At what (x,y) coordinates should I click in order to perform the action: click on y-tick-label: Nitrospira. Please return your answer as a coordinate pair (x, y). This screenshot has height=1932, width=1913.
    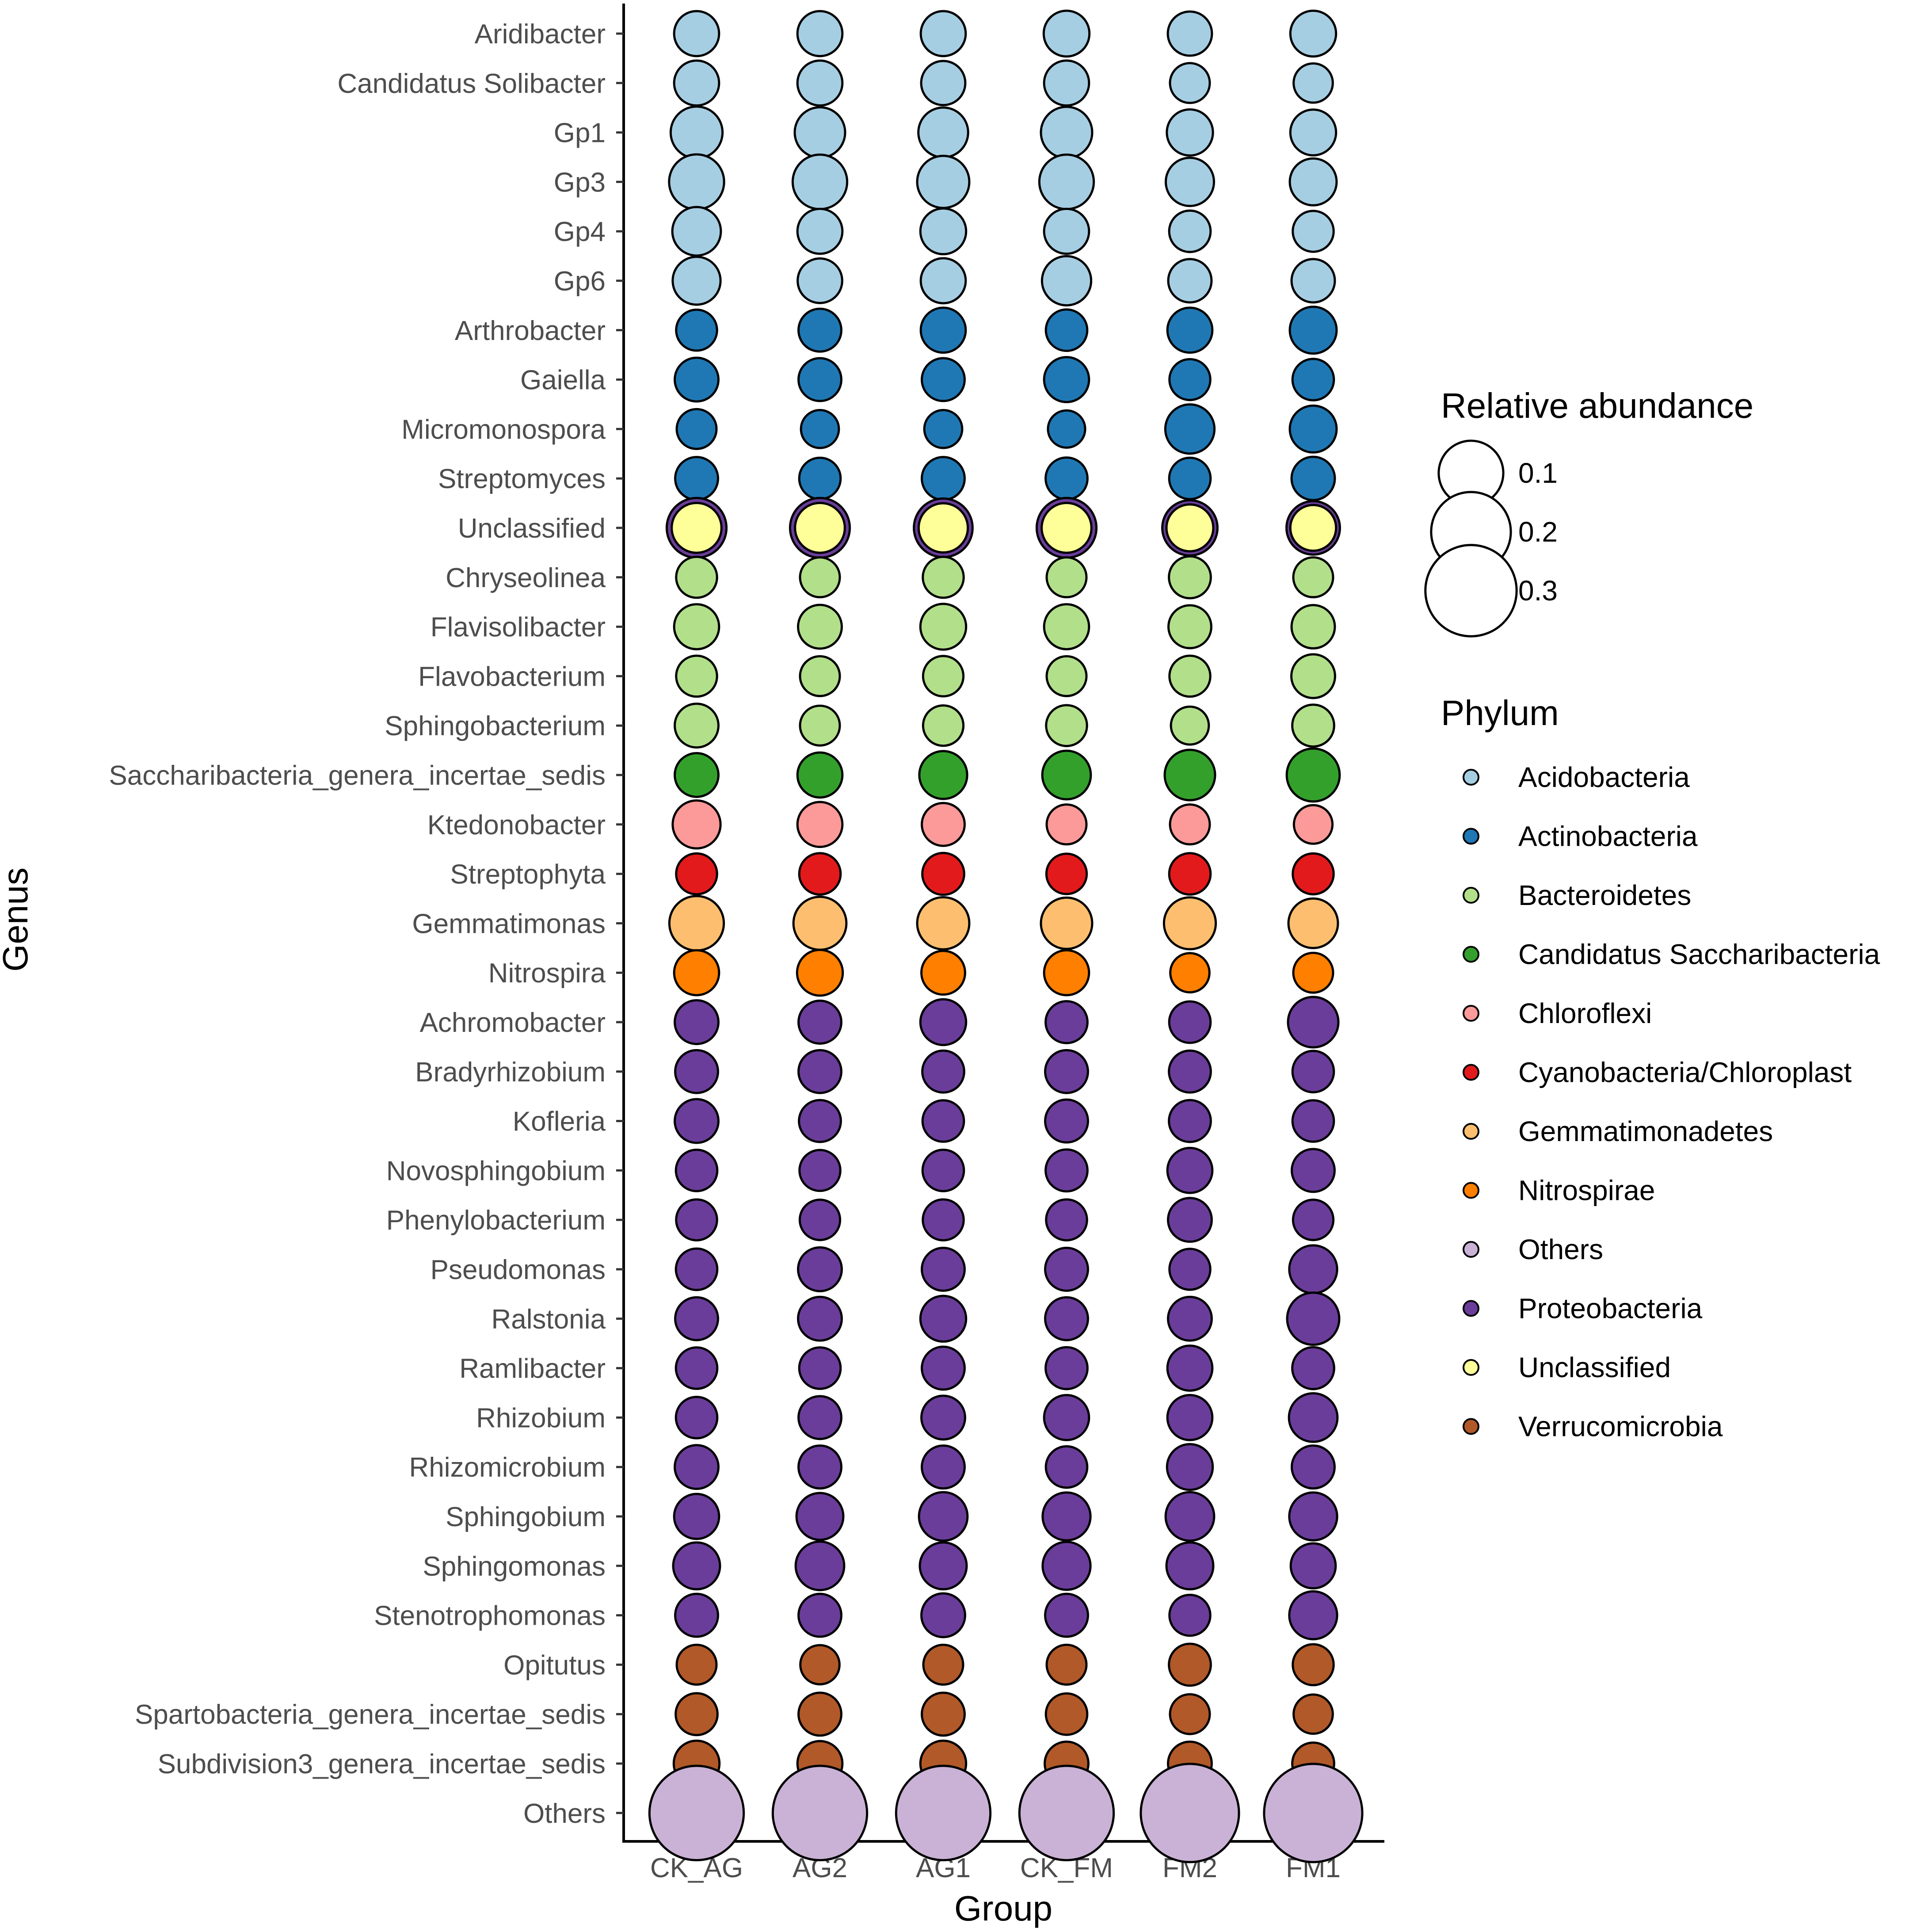
    Looking at the image, I should click on (547, 973).